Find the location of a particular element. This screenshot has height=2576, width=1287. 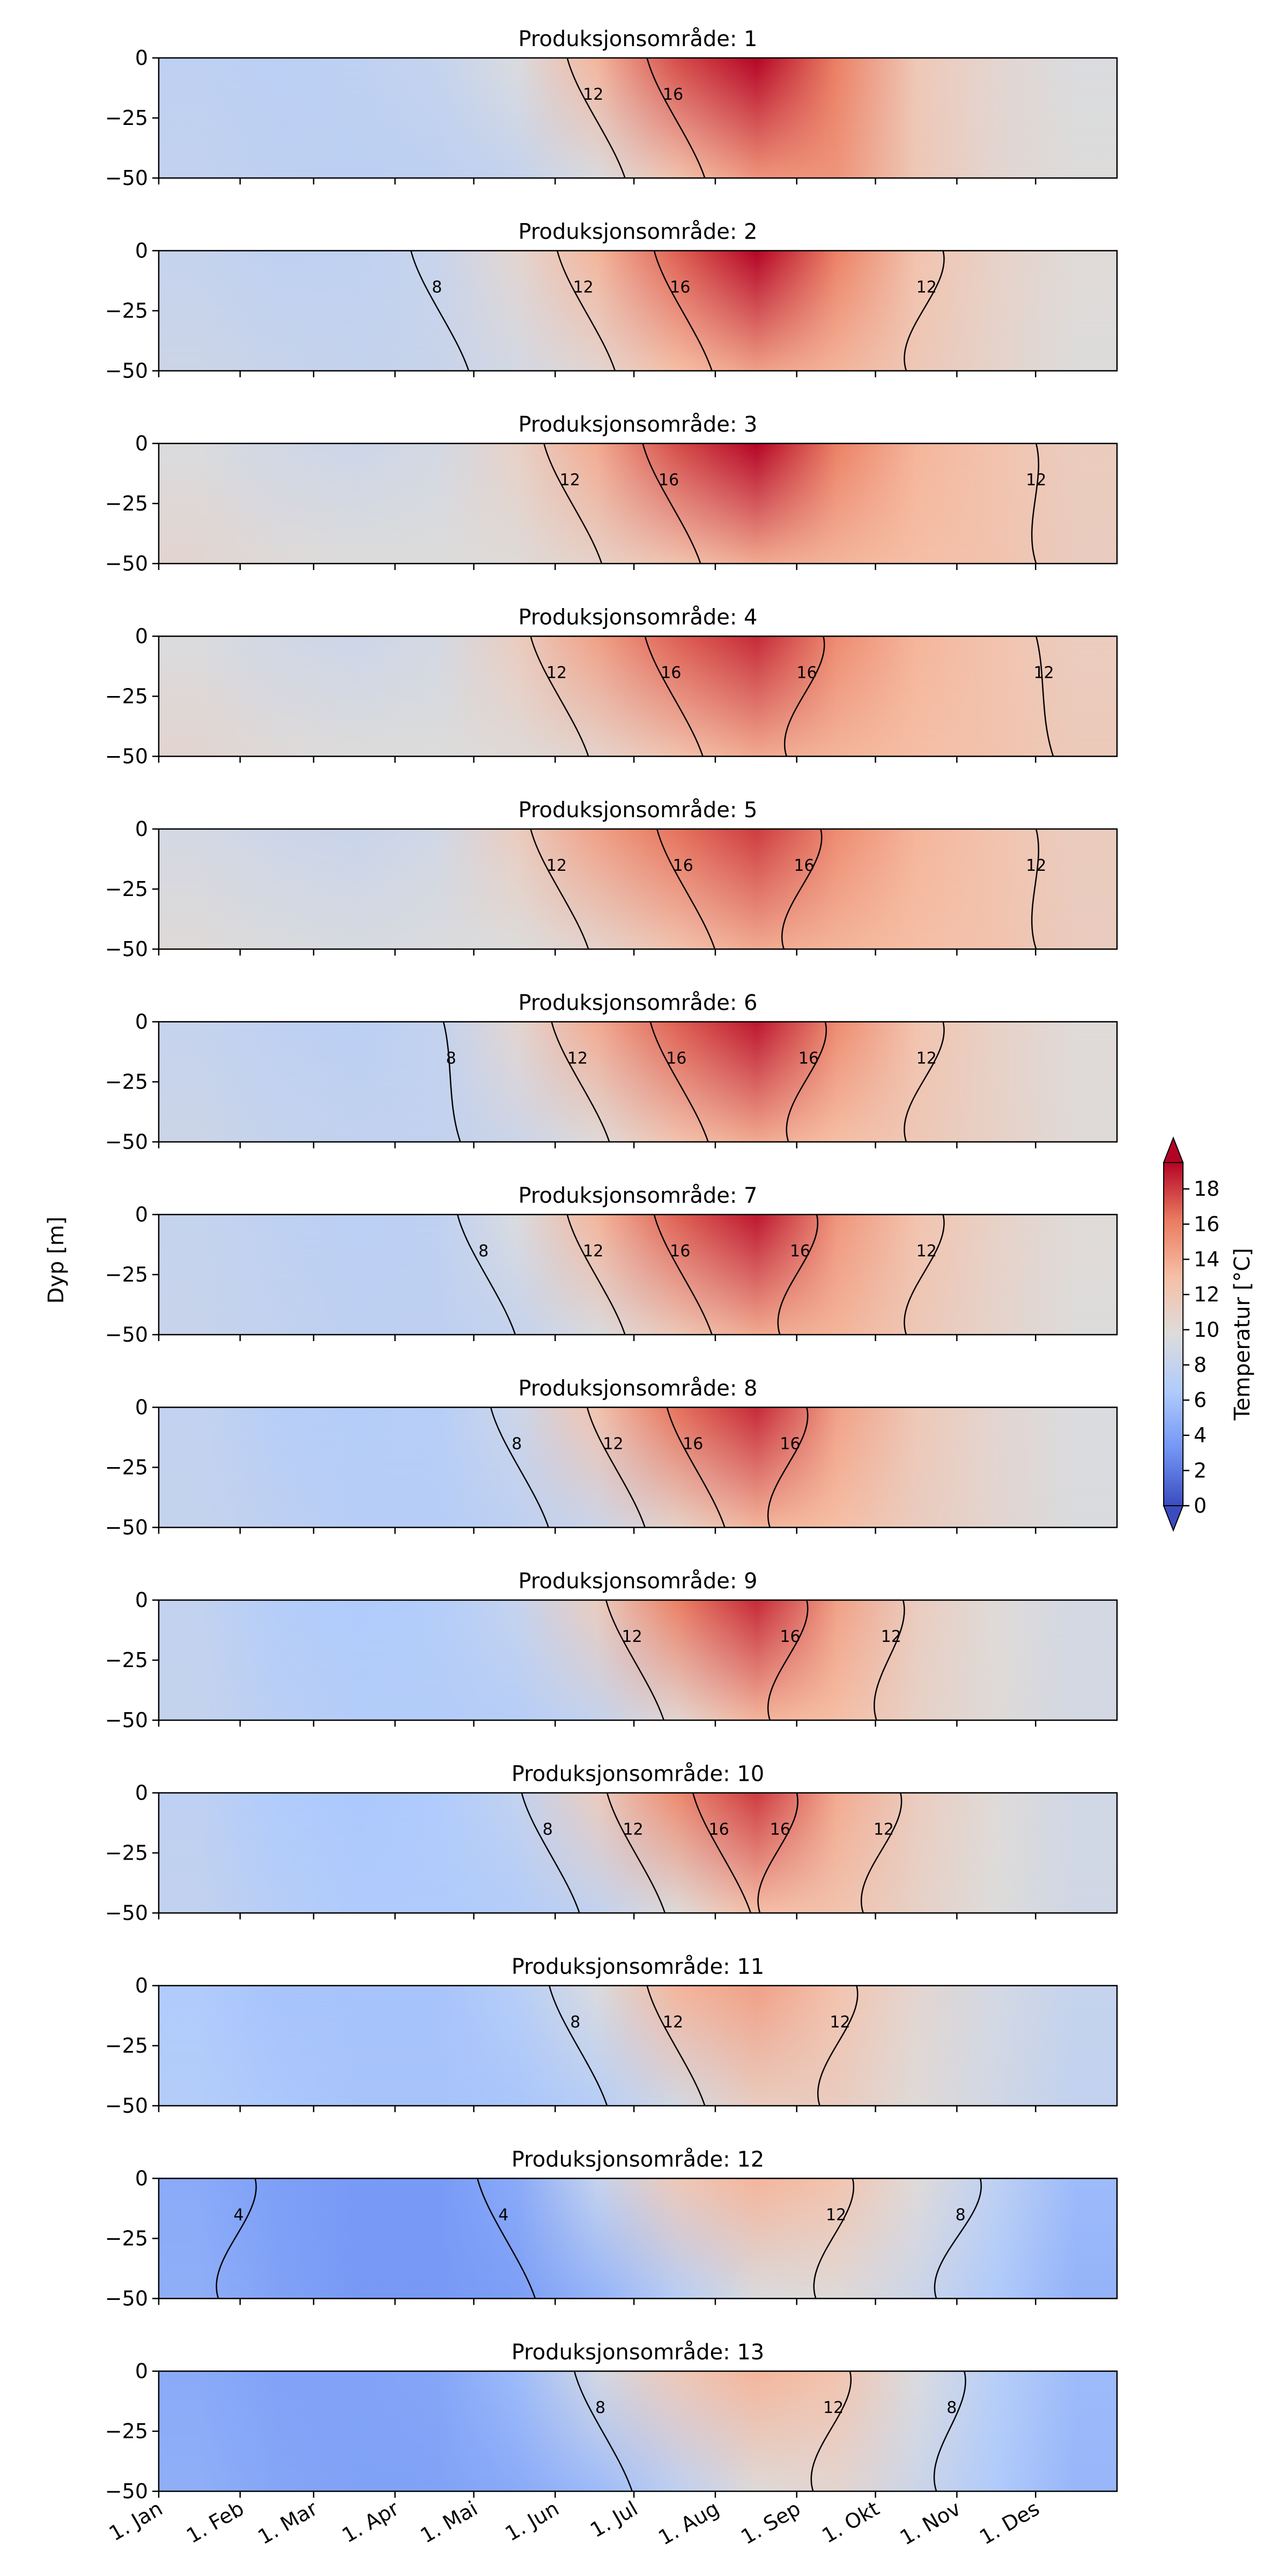

x-tick-label: 1. Okt is located at coordinates (850, 2522).